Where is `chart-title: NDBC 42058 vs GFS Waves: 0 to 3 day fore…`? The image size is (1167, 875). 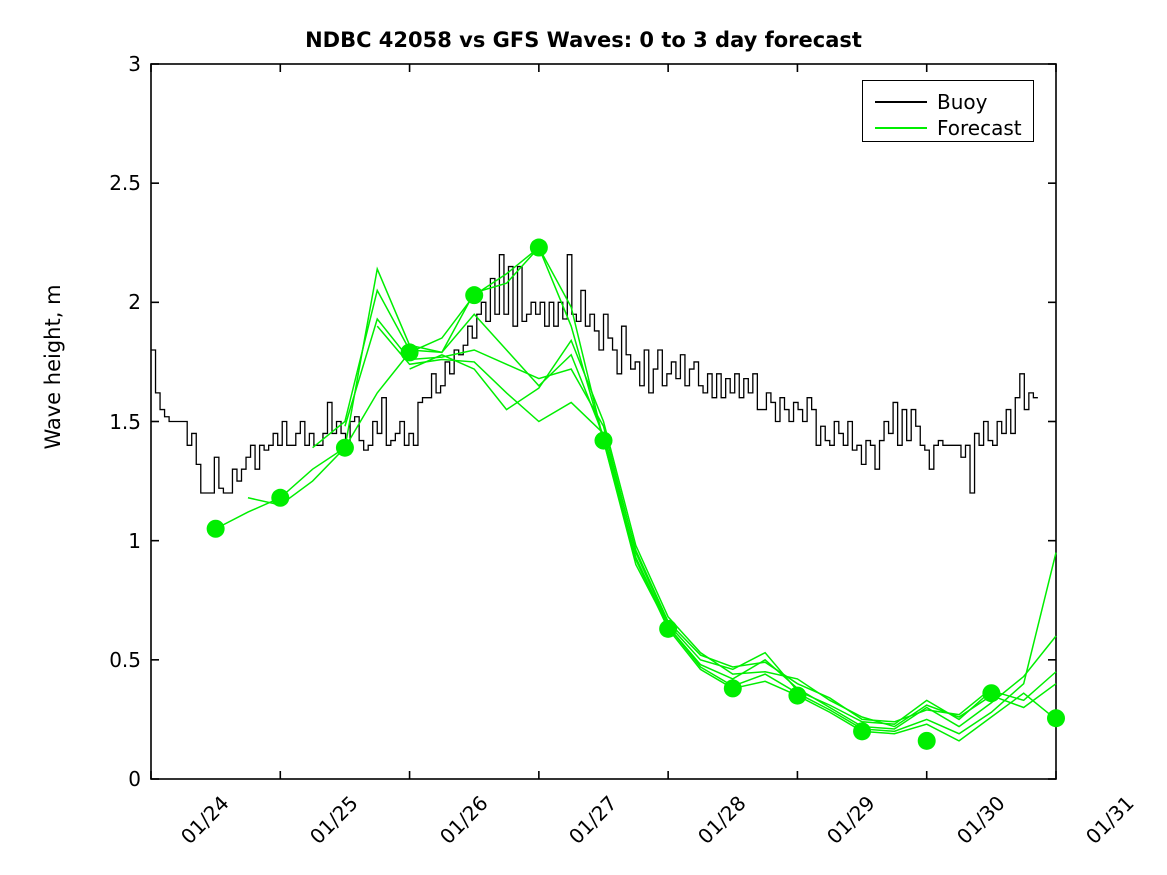
chart-title: NDBC 42058 vs GFS Waves: 0 to 3 day fore… is located at coordinates (583, 40).